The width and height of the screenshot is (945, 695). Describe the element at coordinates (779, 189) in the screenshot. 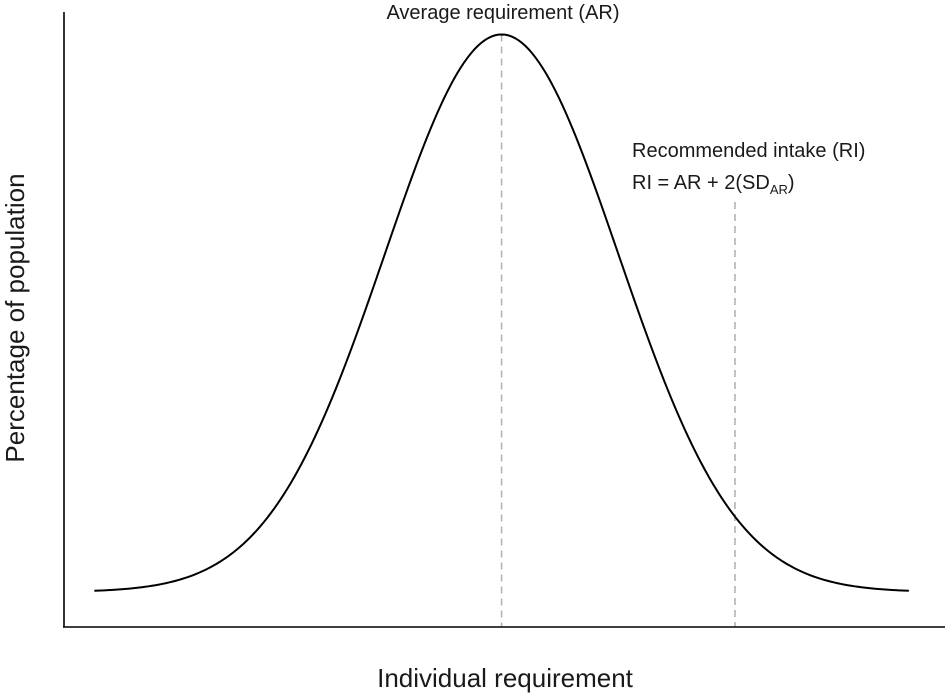

I see `formula-subscript: AR` at that location.